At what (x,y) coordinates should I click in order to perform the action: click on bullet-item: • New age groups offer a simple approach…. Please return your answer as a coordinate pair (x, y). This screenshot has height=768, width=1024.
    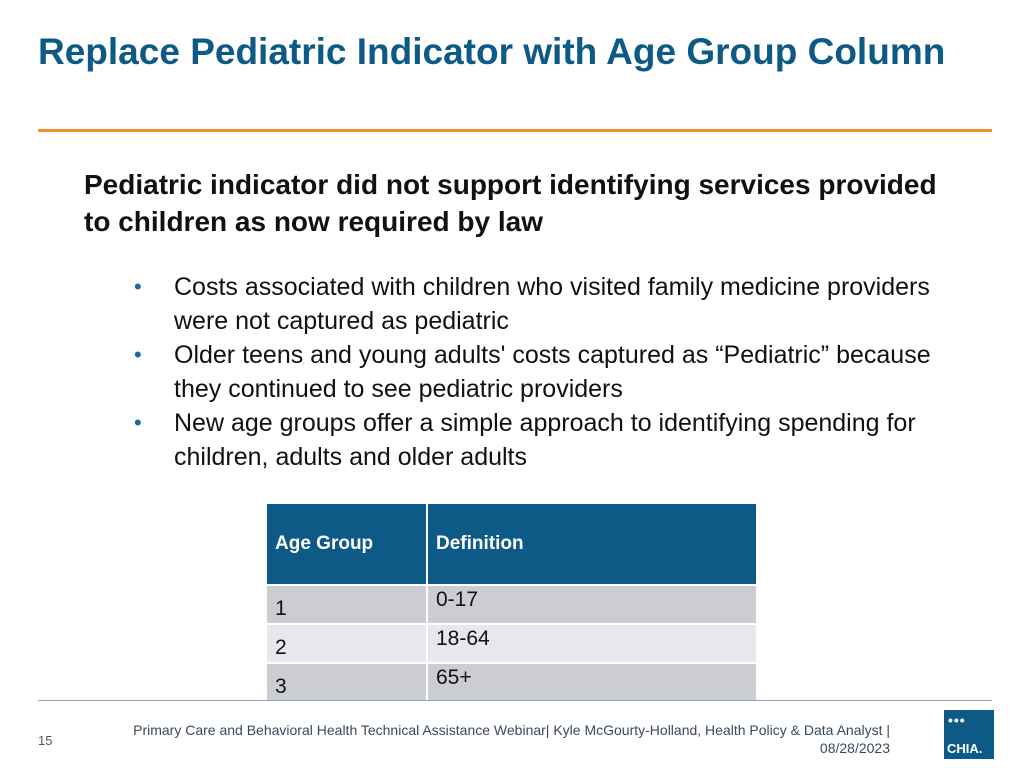
    Looking at the image, I should click on (534, 440).